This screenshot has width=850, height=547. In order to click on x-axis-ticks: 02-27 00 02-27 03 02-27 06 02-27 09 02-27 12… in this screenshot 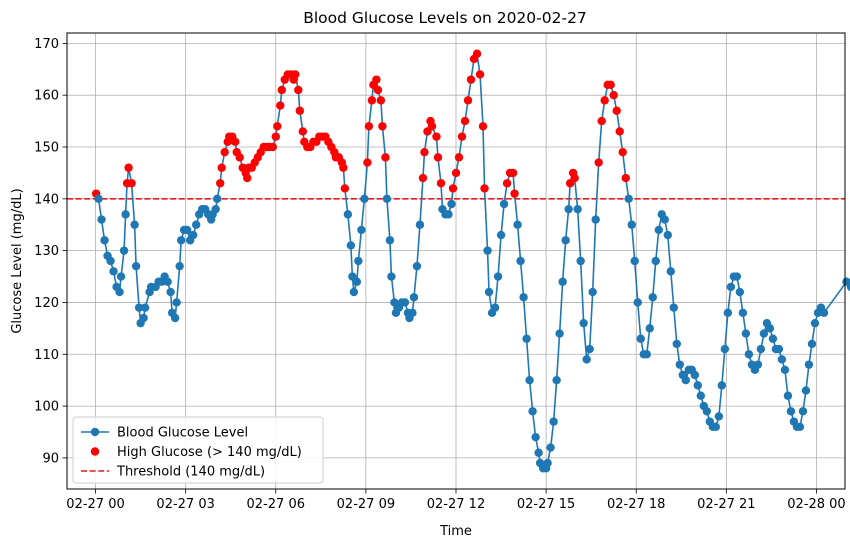, I will do `click(456, 500)`.